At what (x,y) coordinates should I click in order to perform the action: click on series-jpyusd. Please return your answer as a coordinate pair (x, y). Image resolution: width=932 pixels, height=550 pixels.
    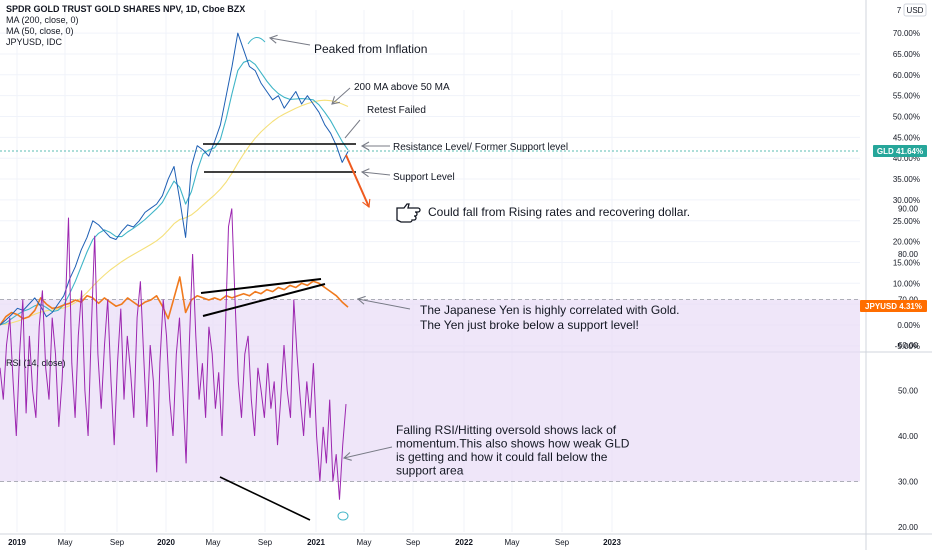
    Looking at the image, I should click on (174, 301).